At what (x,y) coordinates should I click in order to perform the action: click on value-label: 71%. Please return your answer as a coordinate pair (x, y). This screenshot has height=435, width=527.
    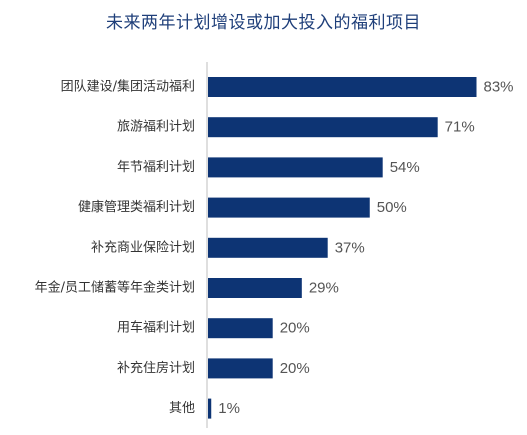
    Looking at the image, I should click on (460, 127).